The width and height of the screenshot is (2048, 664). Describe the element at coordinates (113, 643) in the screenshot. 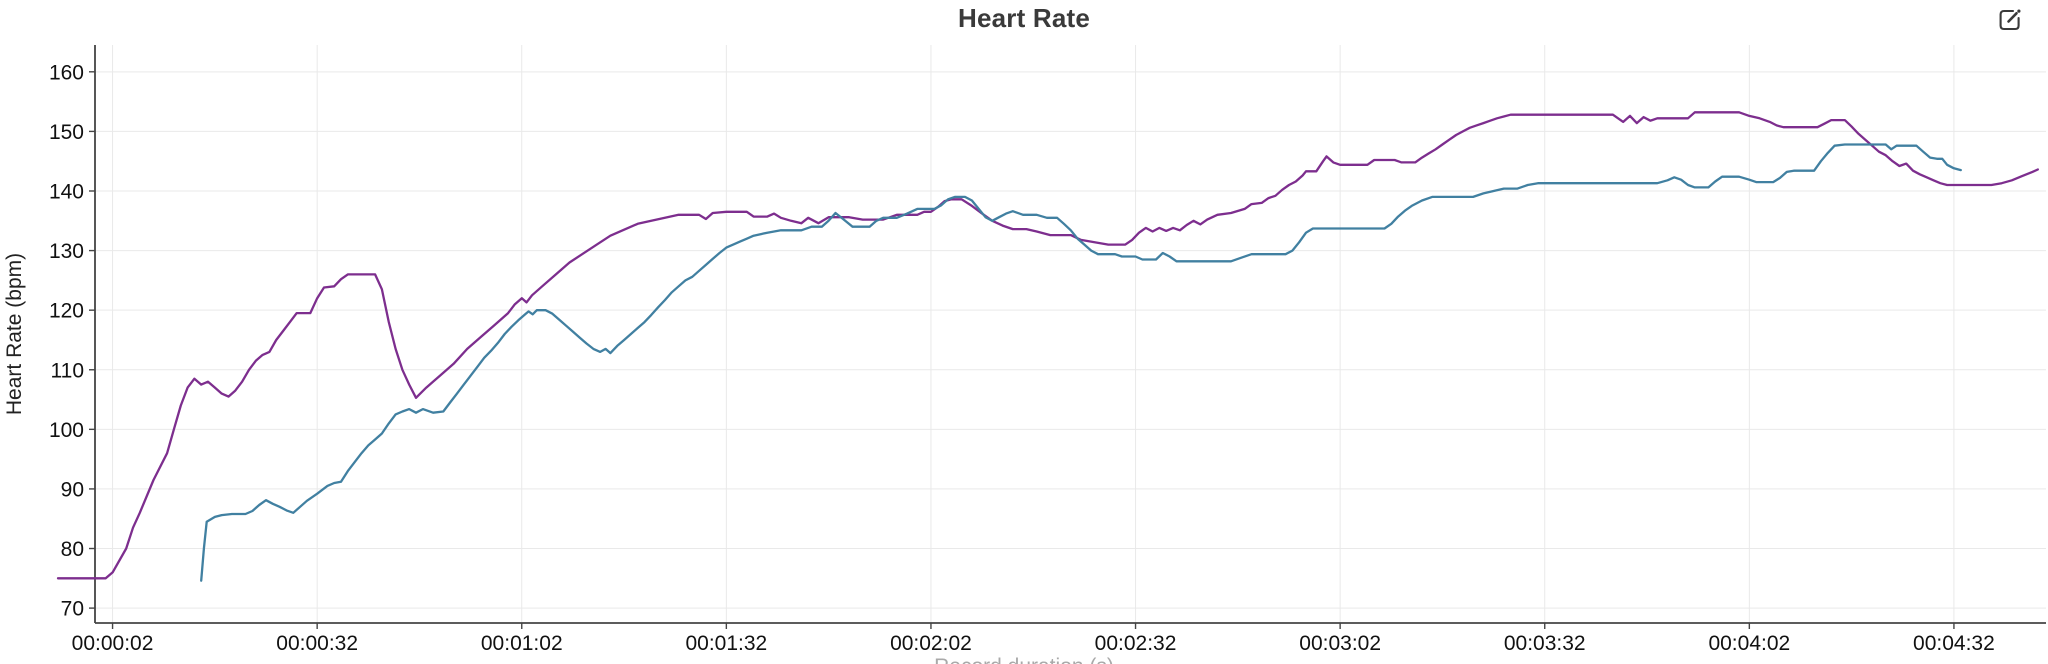

I see `x-tick-label: 00:00:02` at that location.